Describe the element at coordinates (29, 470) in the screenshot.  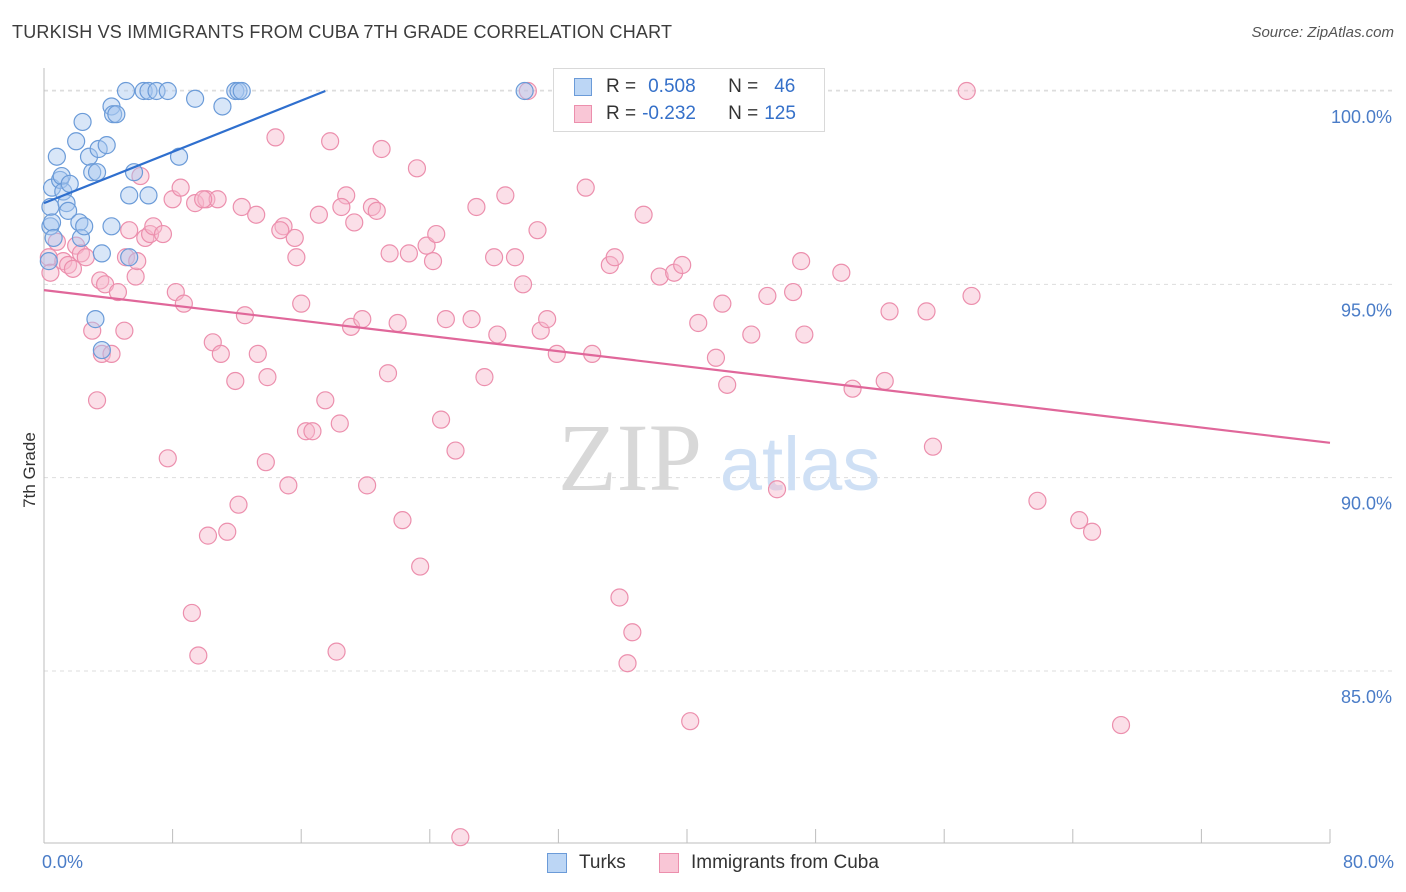
I see `y-axis-label: 7th Grade` at that location.